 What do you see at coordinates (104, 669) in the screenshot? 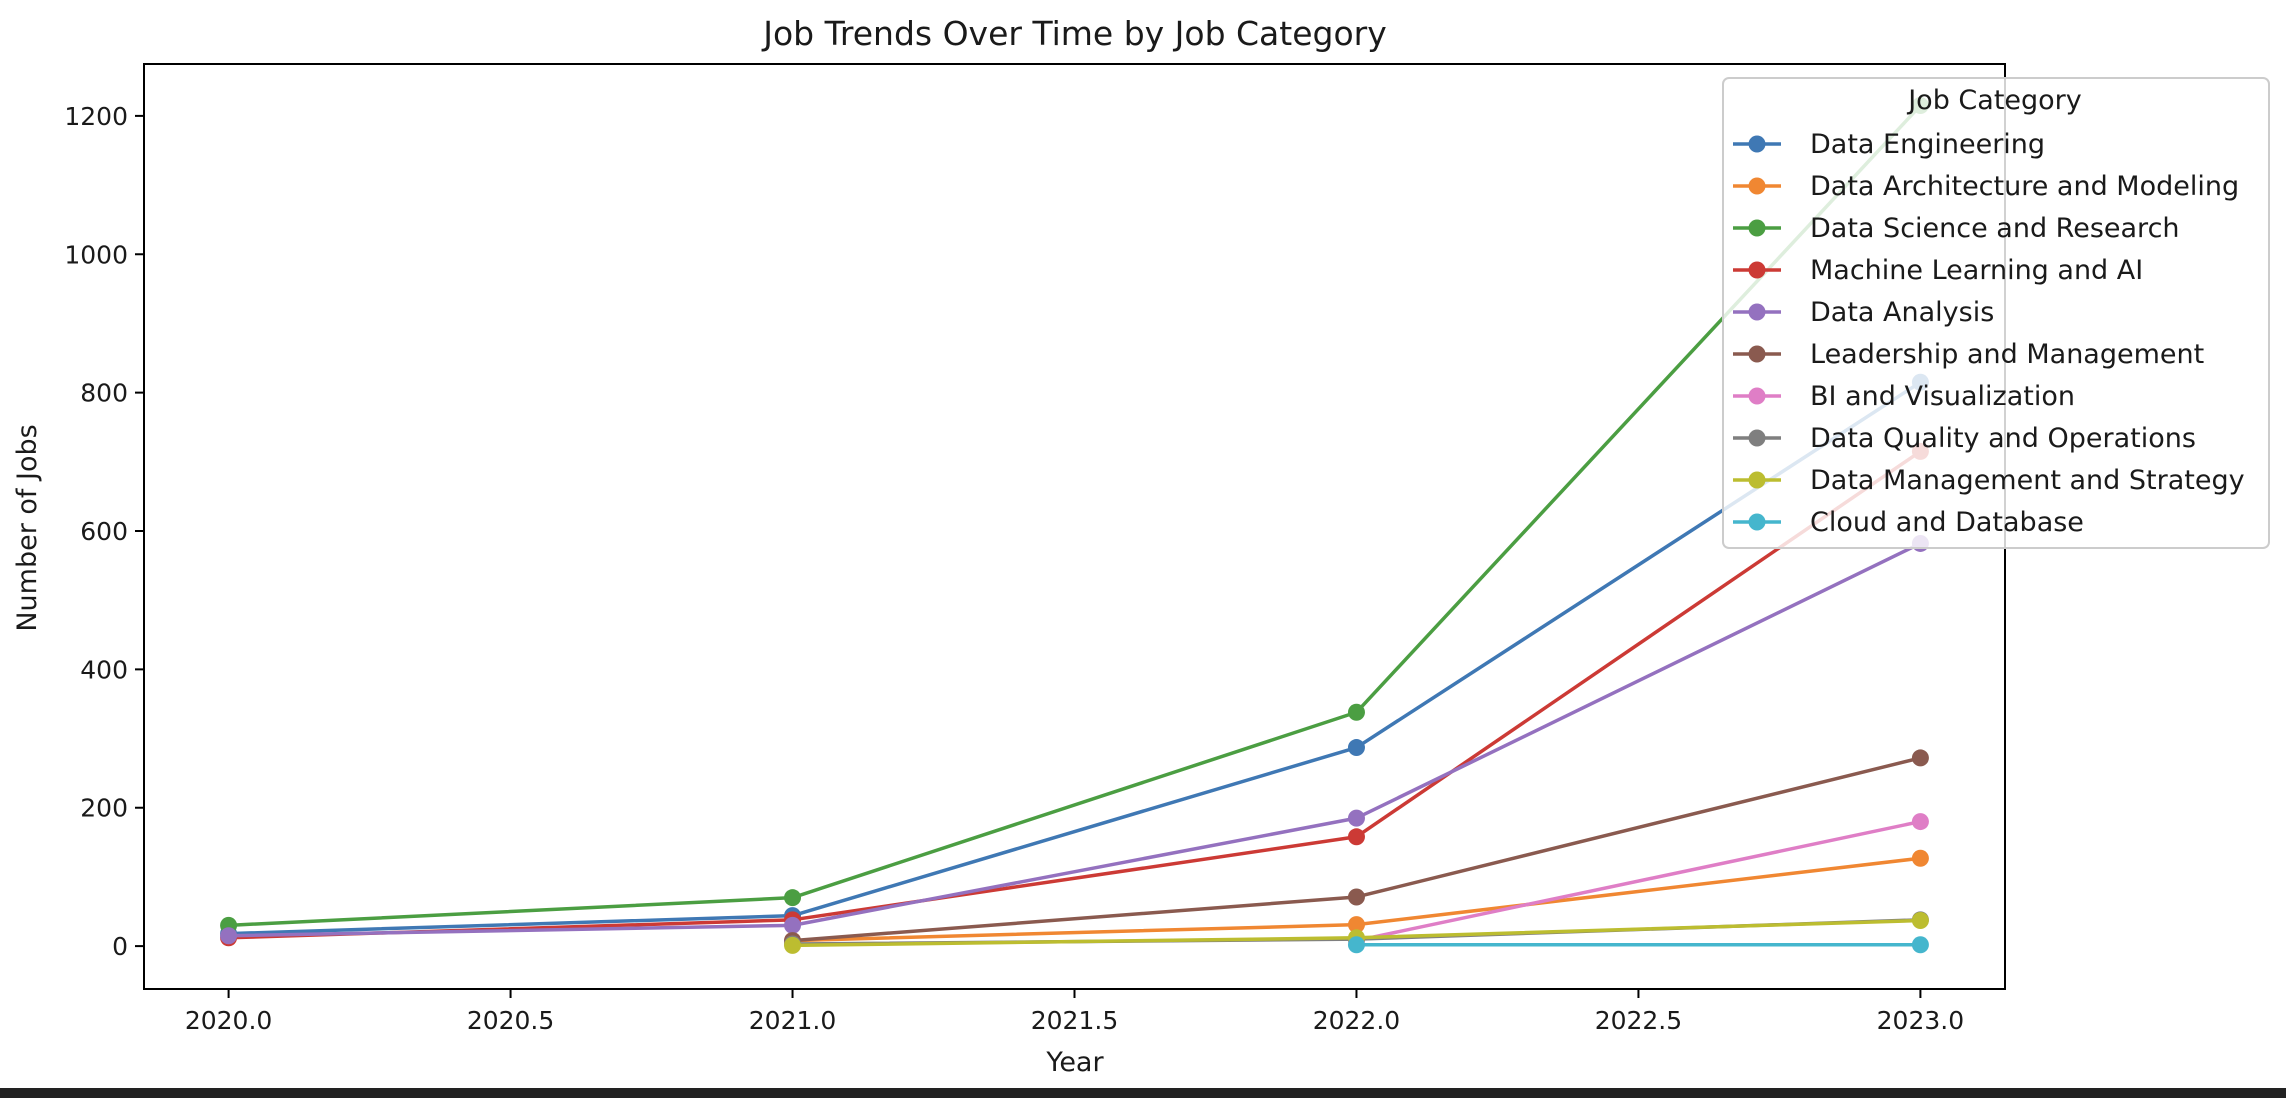
I see `y-tick-label: 400` at bounding box center [104, 669].